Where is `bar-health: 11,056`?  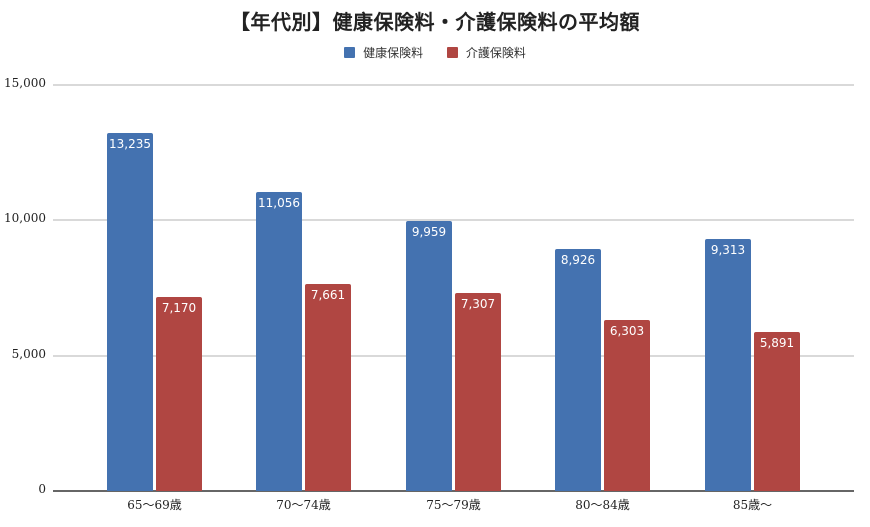
bar-health: 11,056 is located at coordinates (279, 341).